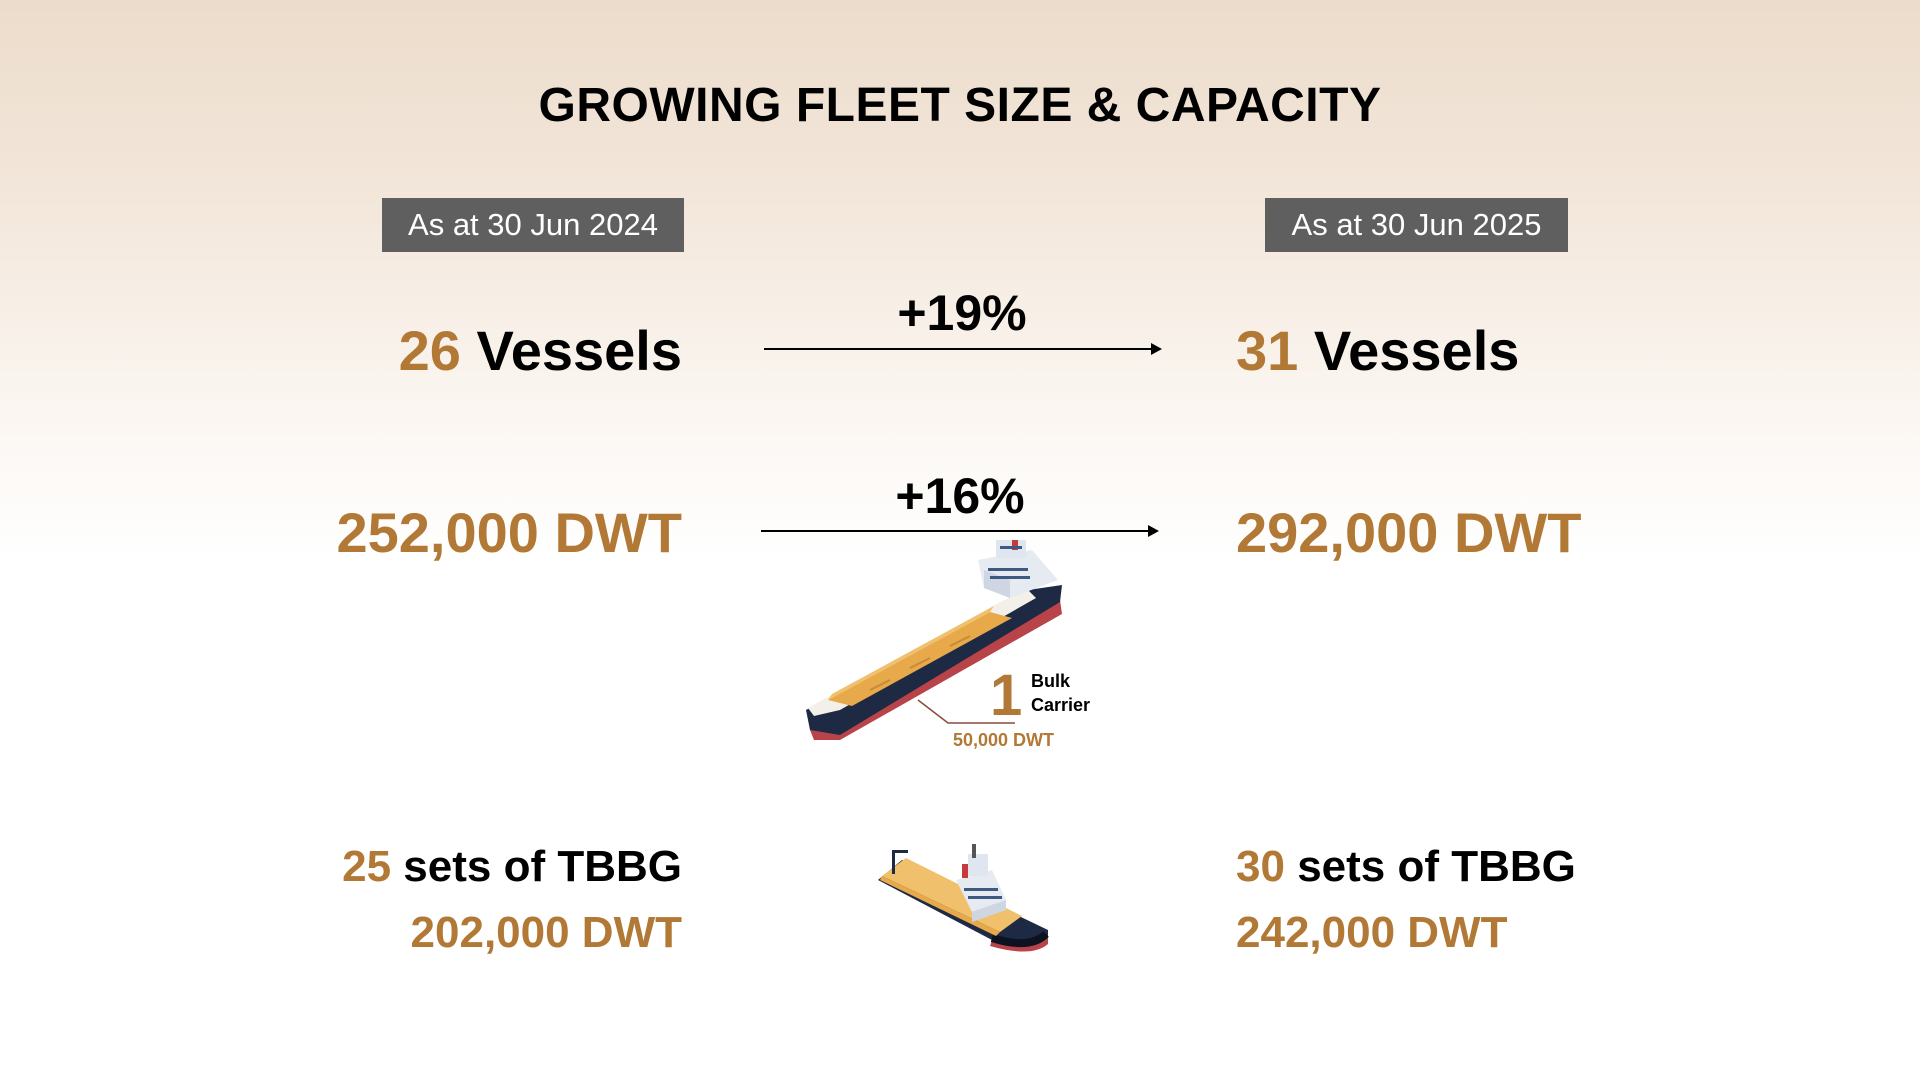 The image size is (1920, 1080). What do you see at coordinates (1061, 705) in the screenshot?
I see `bulk-carrier-label-line2: Carrier` at bounding box center [1061, 705].